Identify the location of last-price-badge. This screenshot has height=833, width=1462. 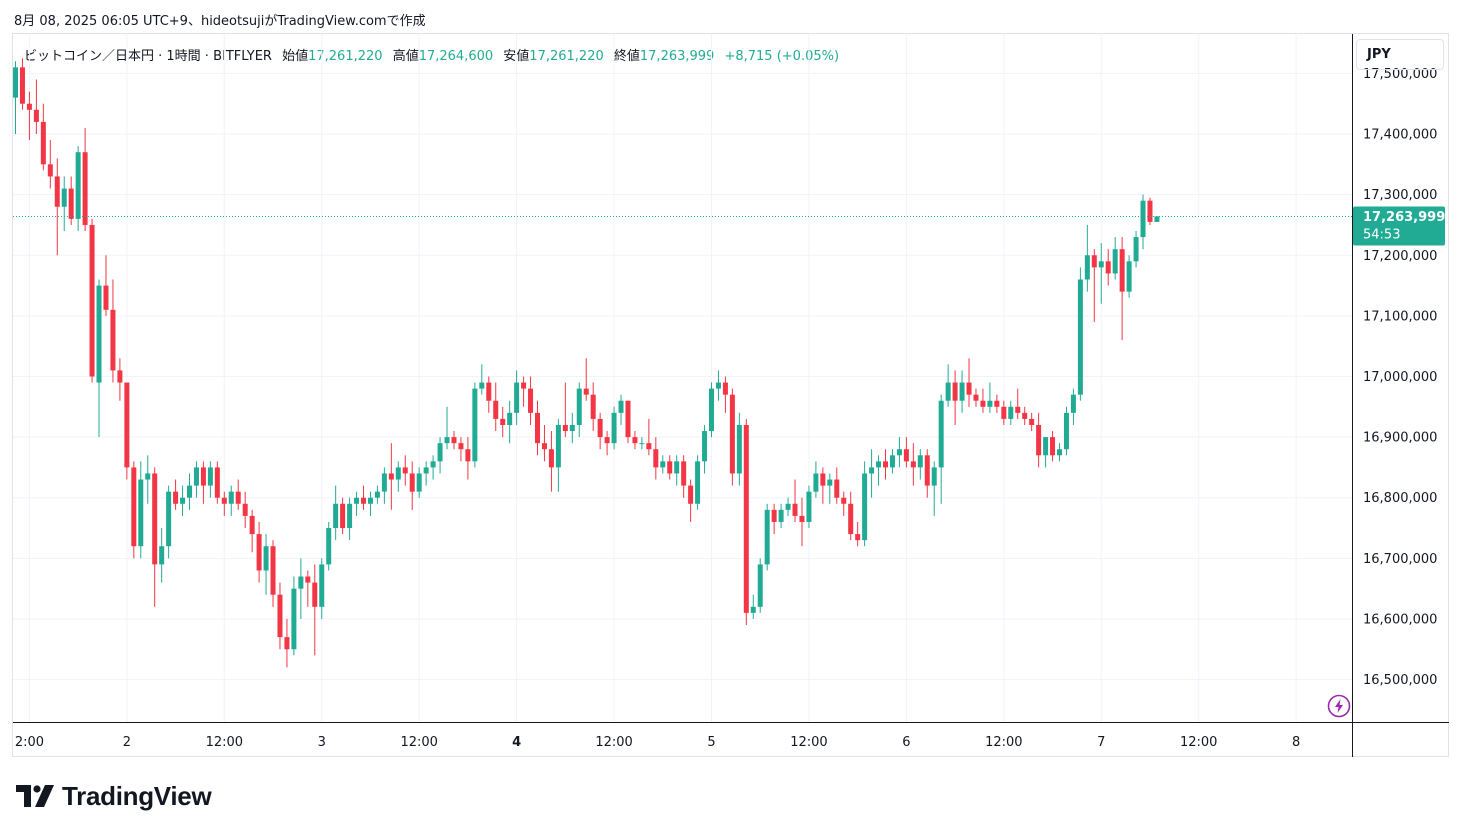
(1399, 226).